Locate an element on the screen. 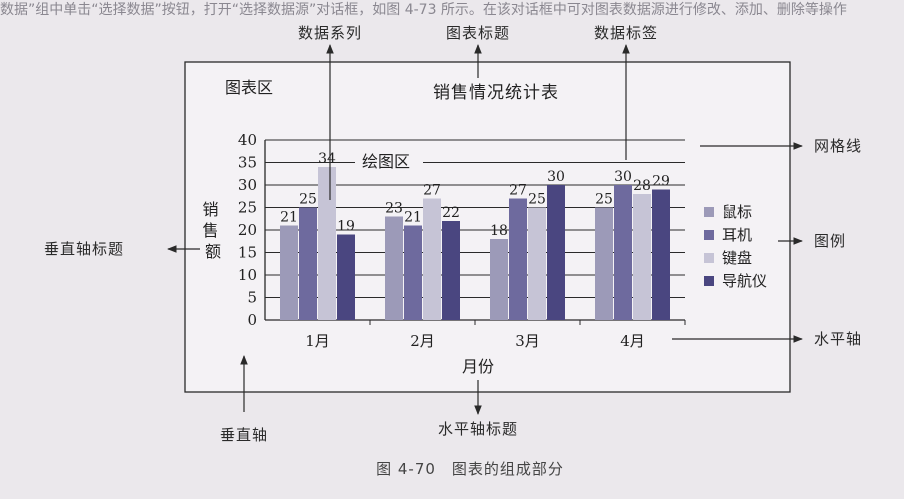 The image size is (904, 499). legend-item-label: 耳机 is located at coordinates (737, 235).